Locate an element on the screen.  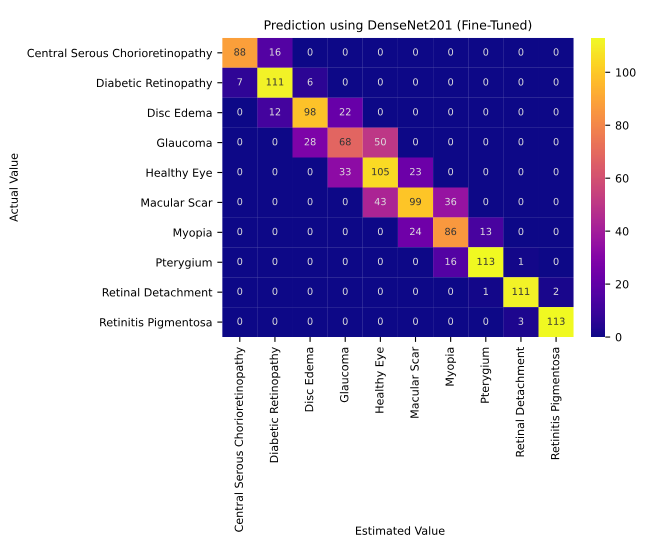
data-label: 33 is located at coordinates (345, 172).